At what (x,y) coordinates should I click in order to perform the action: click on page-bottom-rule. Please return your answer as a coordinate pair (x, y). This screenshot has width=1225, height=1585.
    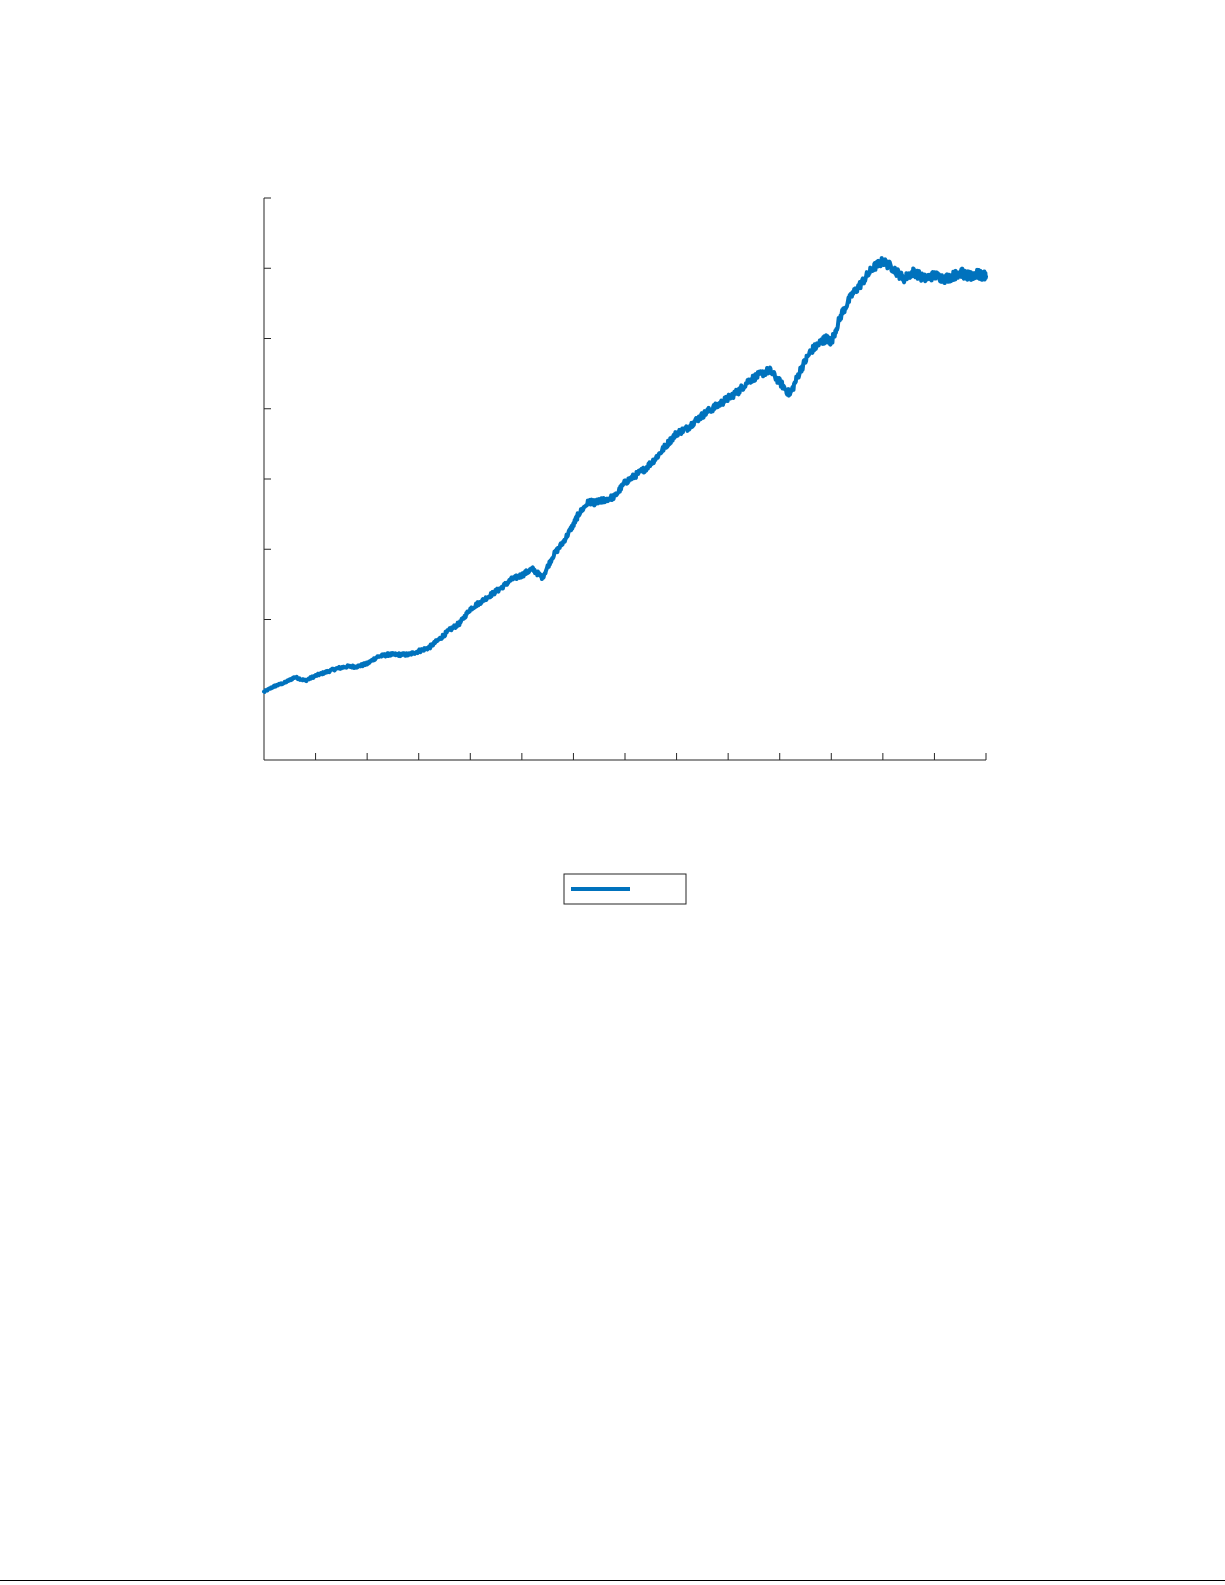
    Looking at the image, I should click on (612, 1580).